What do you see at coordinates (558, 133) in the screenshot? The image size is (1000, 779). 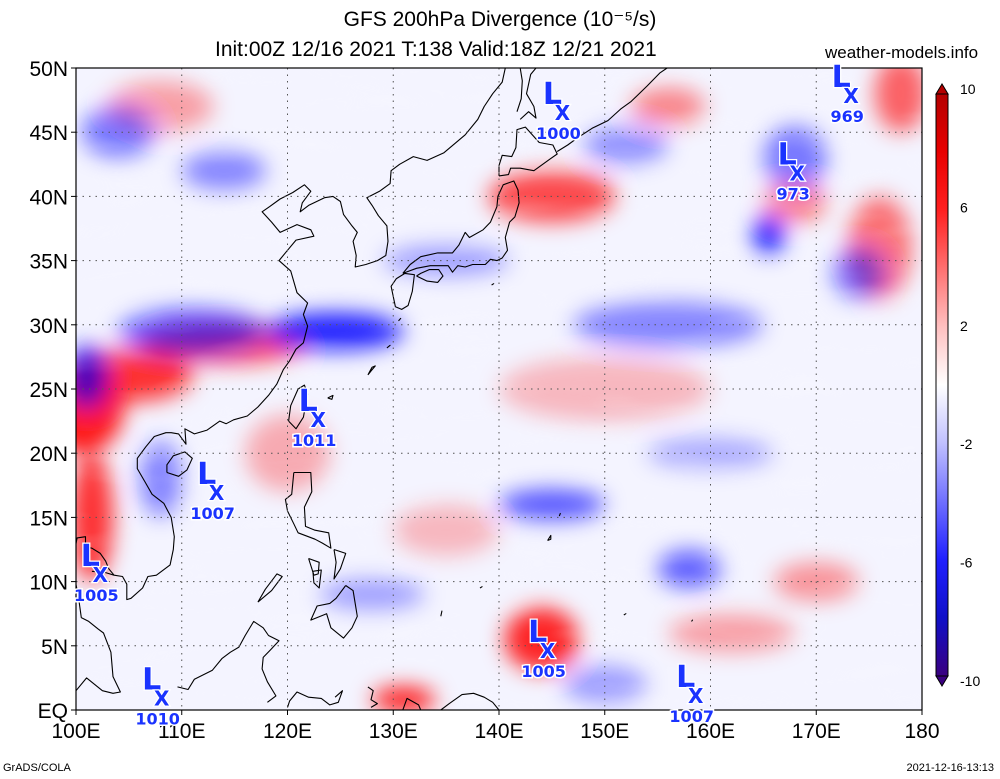 I see `low-pressure-value: 1000` at bounding box center [558, 133].